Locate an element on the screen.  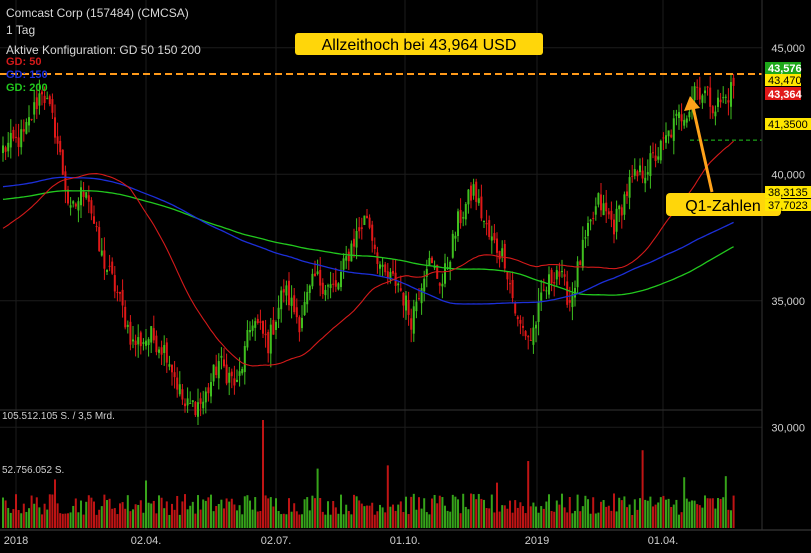
legend-gd150: GD: 150 is located at coordinates (27, 75).